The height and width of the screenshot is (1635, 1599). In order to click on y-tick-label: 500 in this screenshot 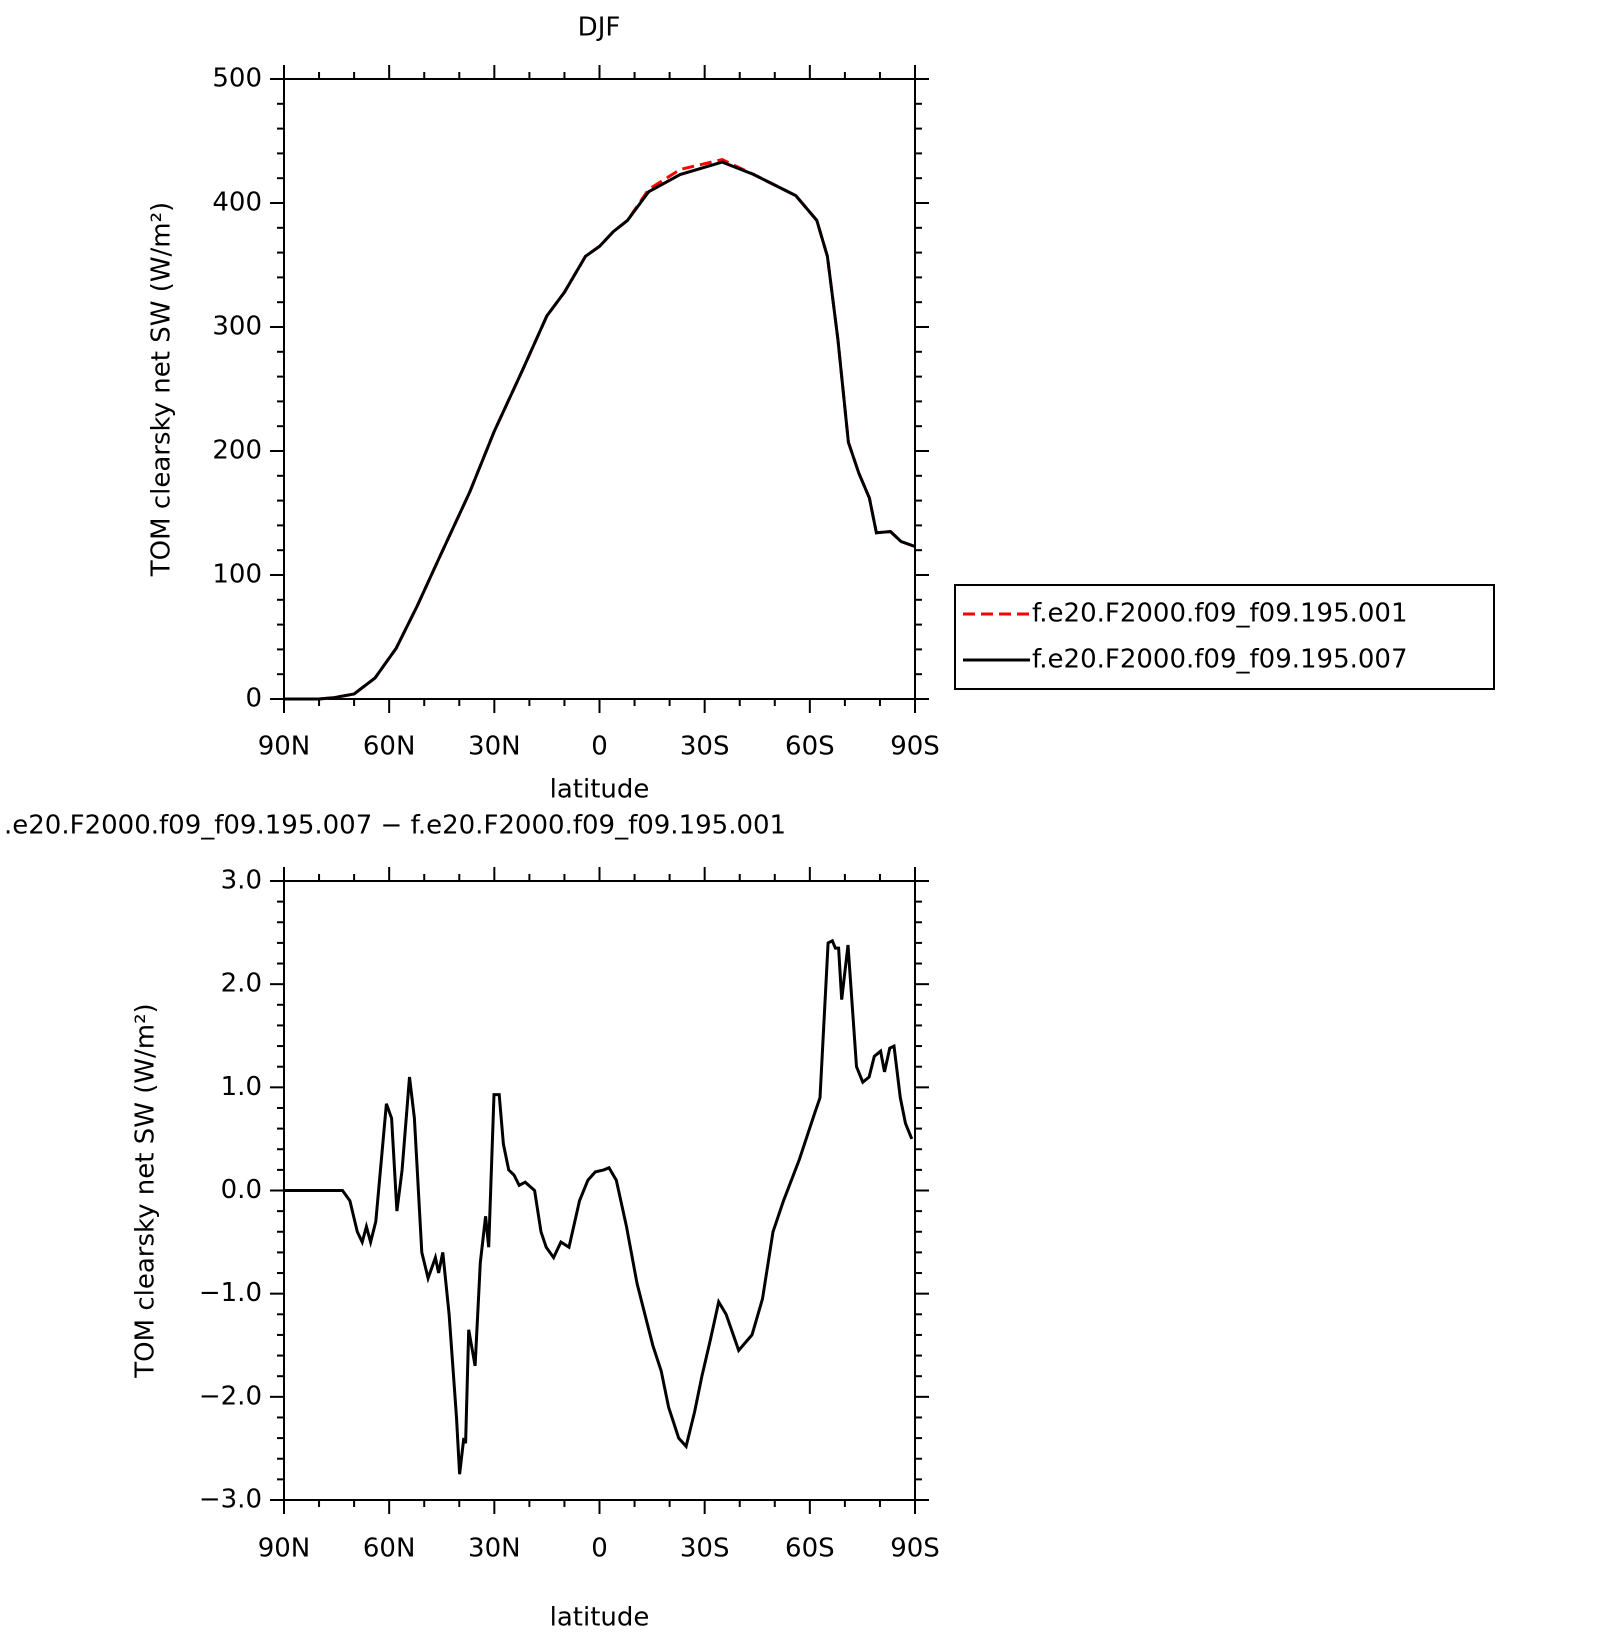, I will do `click(237, 79)`.